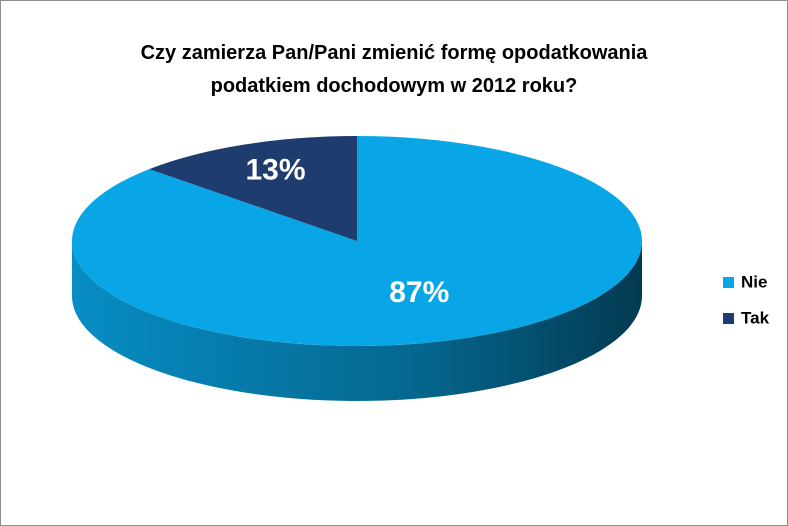  Describe the element at coordinates (754, 281) in the screenshot. I see `legend-label: Nie` at that location.